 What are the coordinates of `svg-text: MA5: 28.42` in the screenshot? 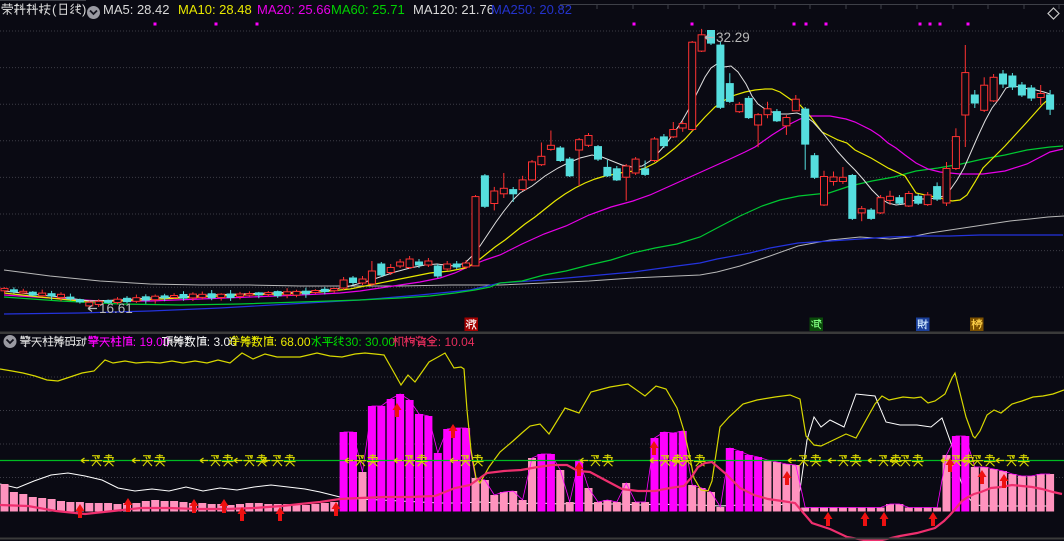 It's located at (136, 9).